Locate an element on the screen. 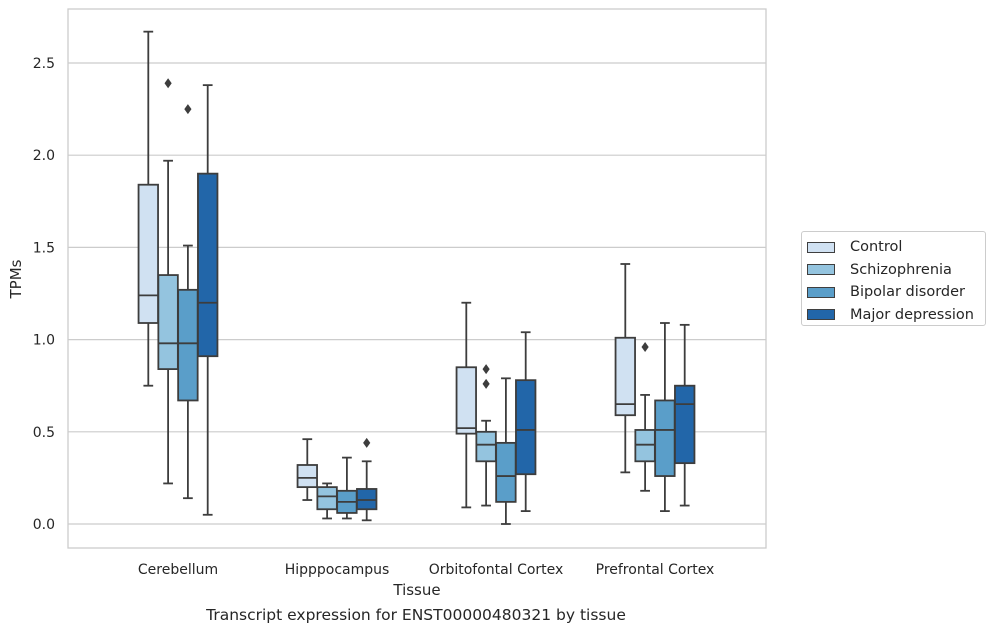 This screenshot has height=634, width=997. x-tick-label: Prefrontal Cortex is located at coordinates (655, 570).